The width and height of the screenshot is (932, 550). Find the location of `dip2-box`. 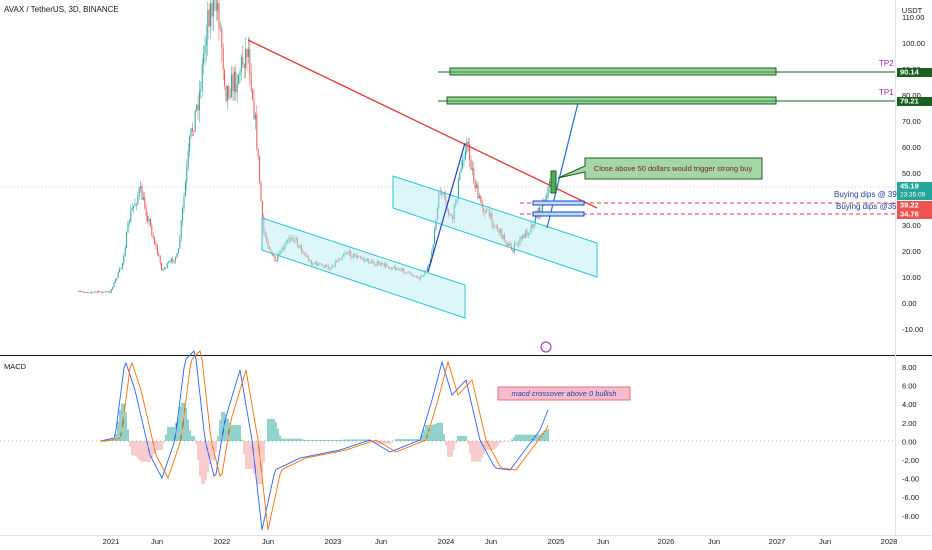

dip2-box is located at coordinates (558, 214).